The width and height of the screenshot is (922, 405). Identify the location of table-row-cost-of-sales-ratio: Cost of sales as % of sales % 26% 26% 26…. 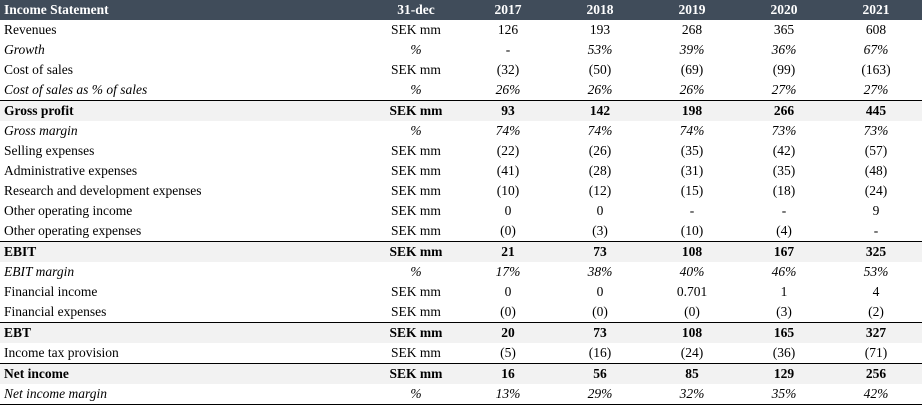
(461, 90).